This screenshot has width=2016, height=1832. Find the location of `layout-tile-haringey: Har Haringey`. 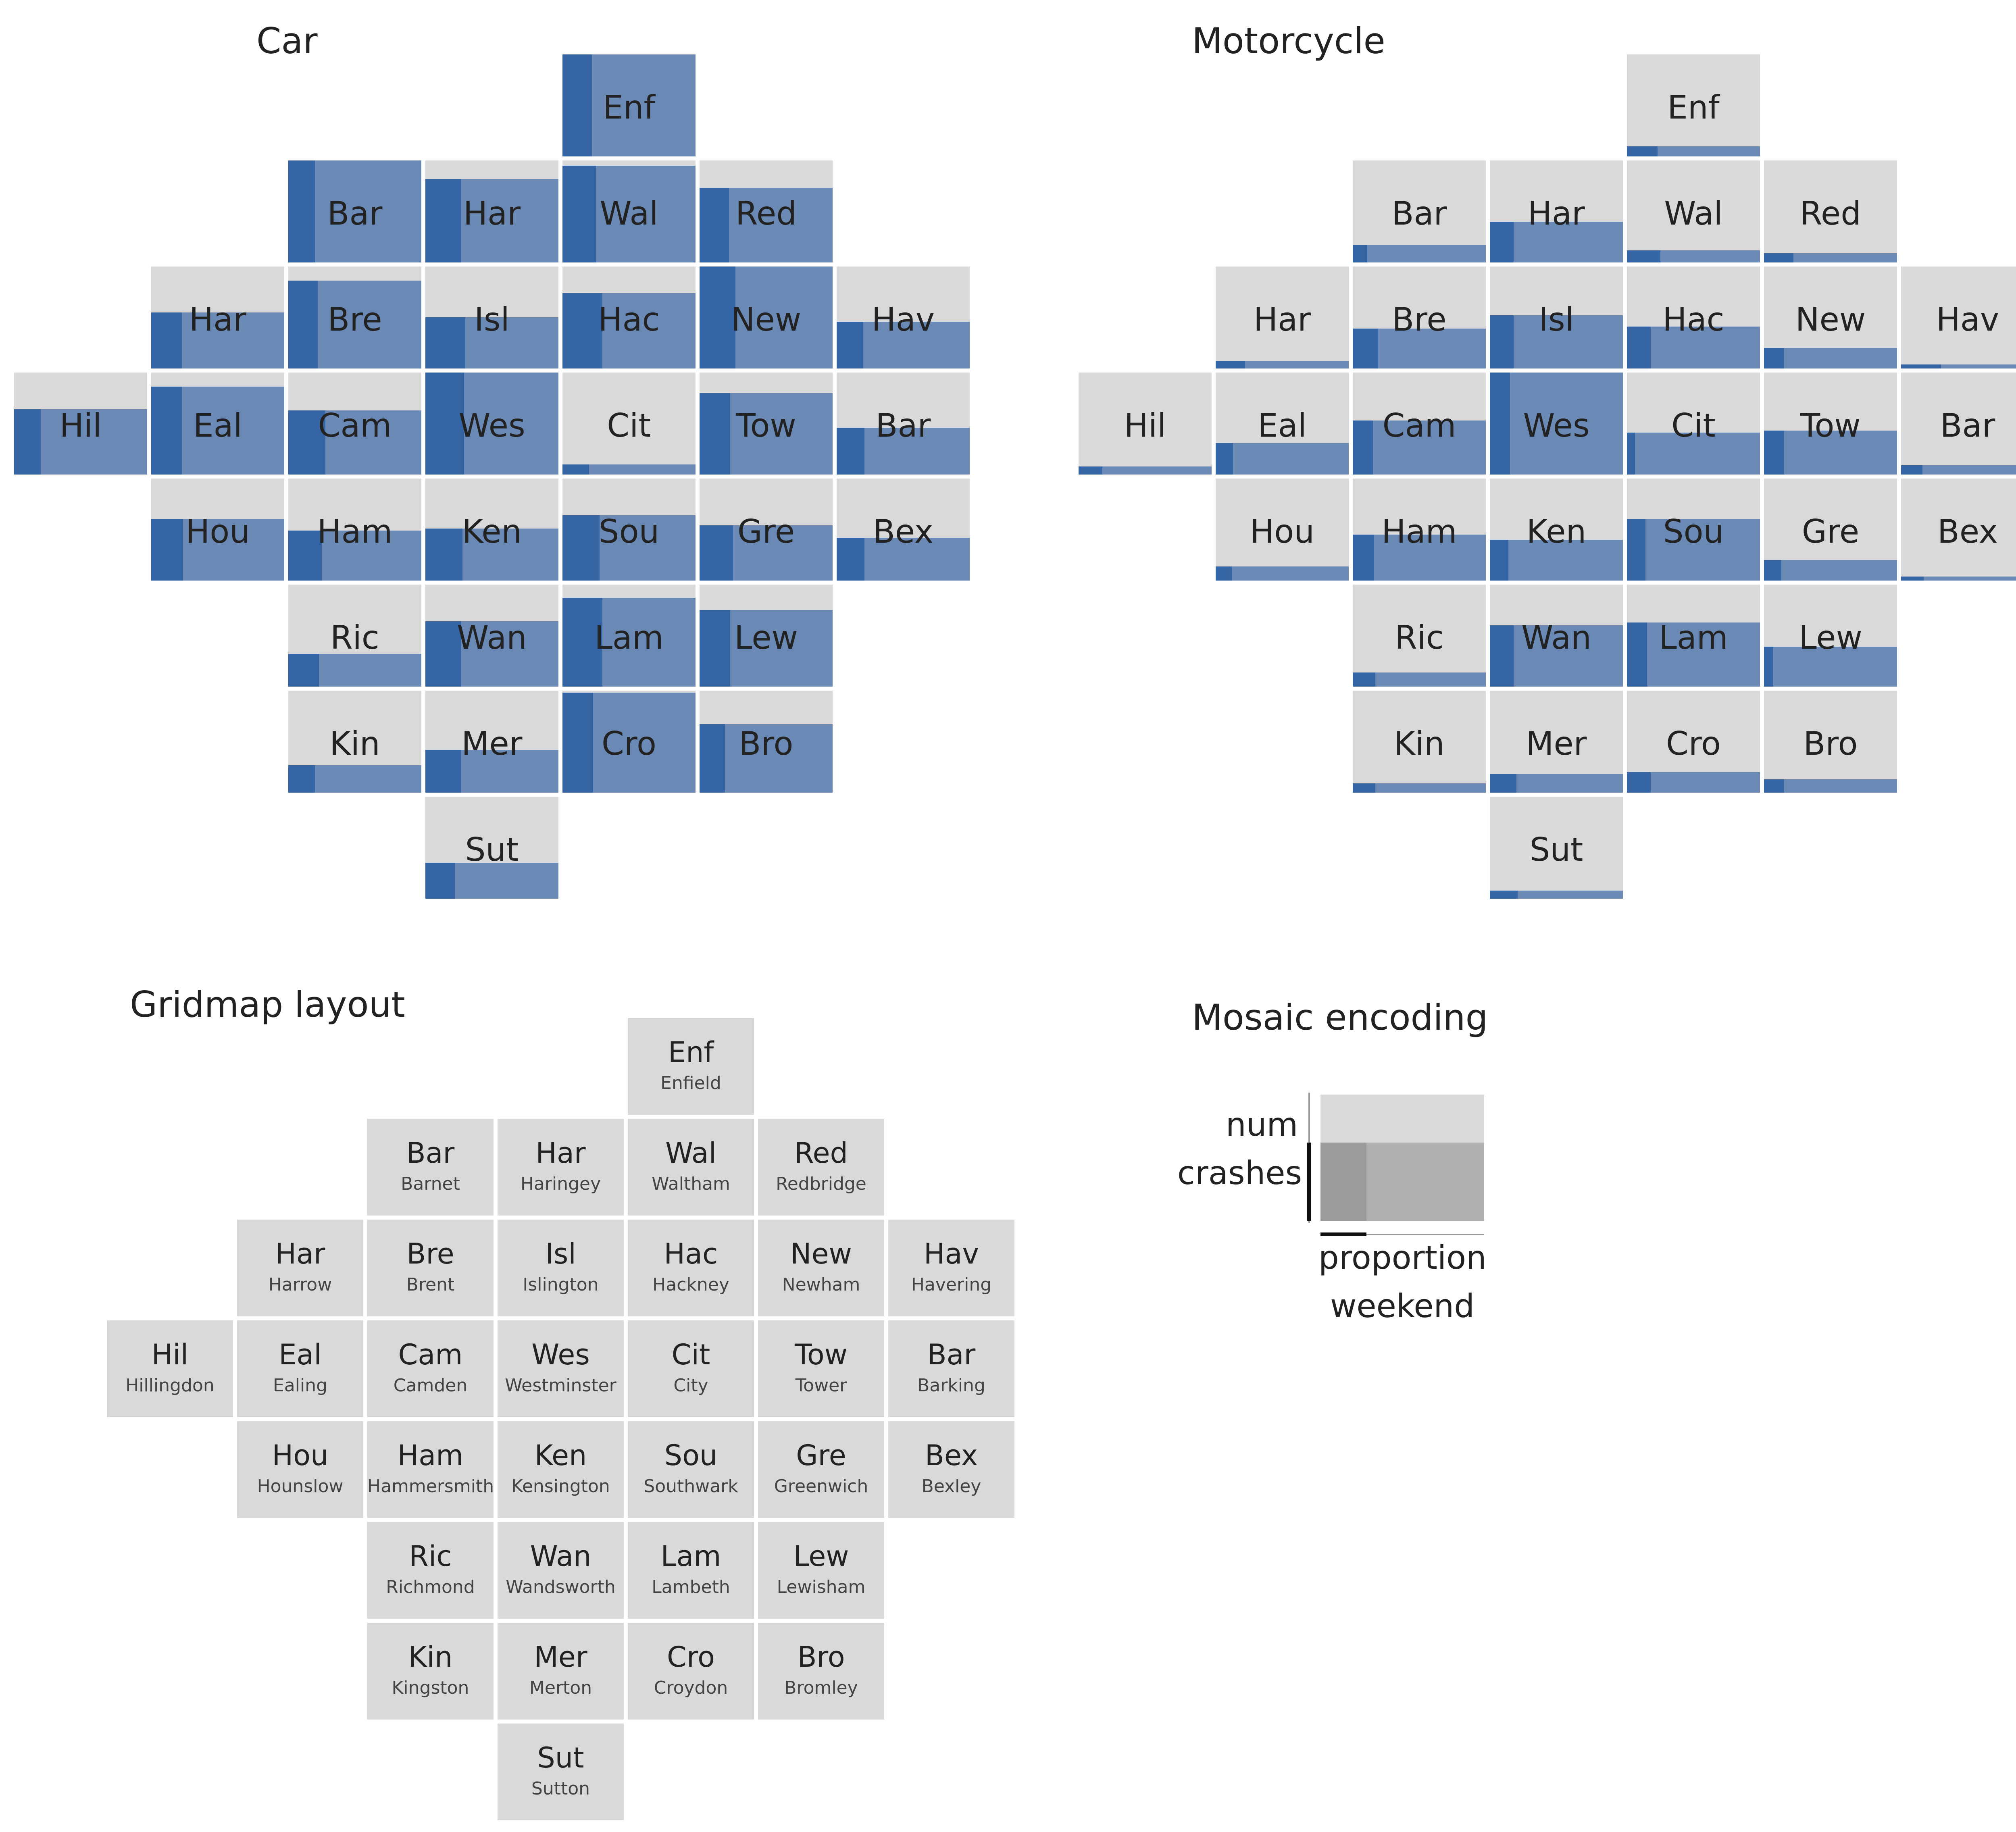

layout-tile-haringey: Har Haringey is located at coordinates (561, 1168).